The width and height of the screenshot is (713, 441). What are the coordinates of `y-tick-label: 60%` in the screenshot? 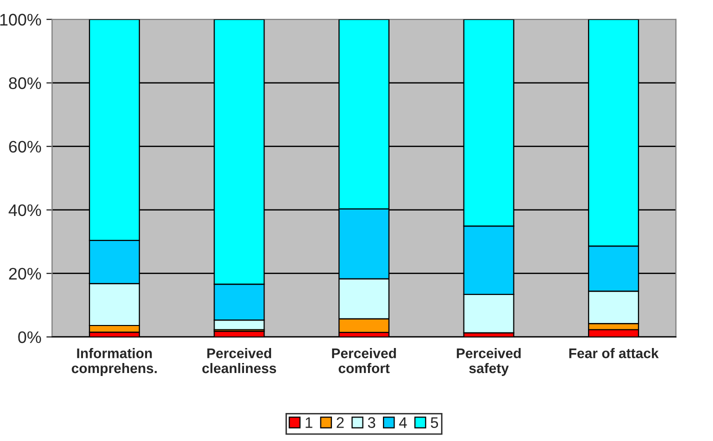 It's located at (25, 146).